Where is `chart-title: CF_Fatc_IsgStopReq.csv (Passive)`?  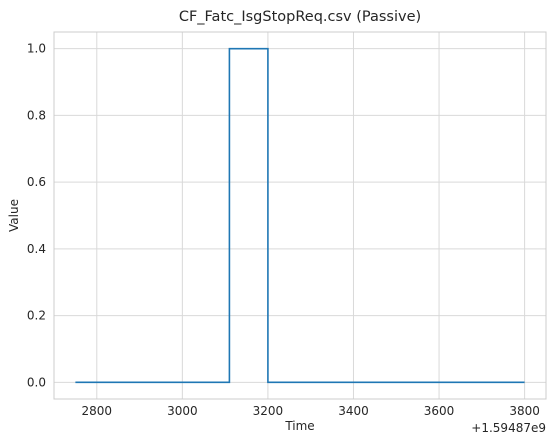 chart-title: CF_Fatc_IsgStopReq.csv (Passive) is located at coordinates (300, 17).